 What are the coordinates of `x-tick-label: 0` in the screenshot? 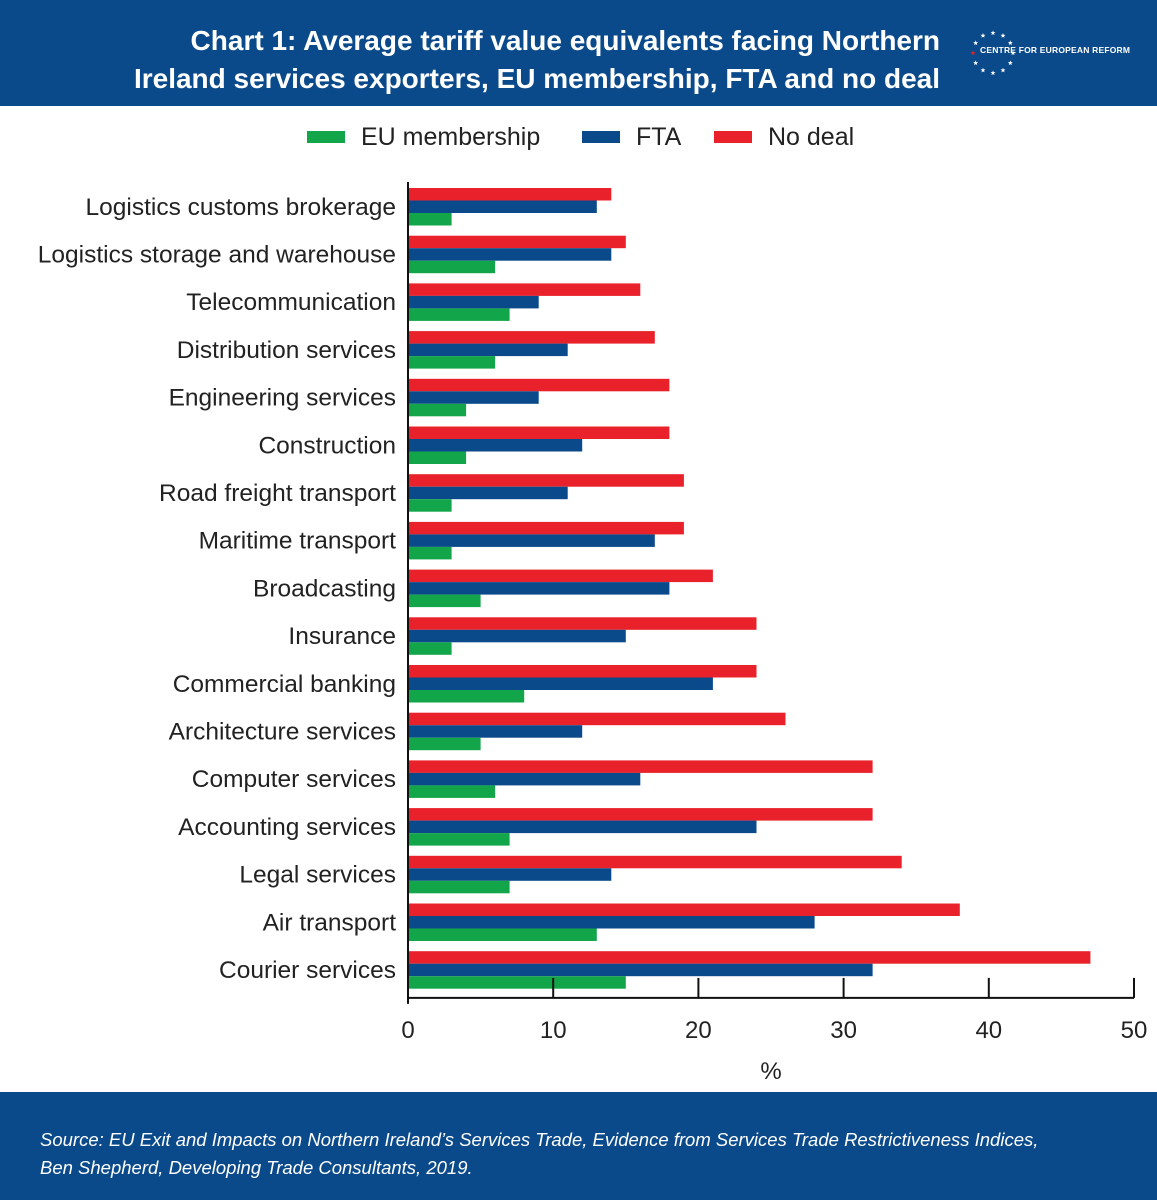 It's located at (407, 1030).